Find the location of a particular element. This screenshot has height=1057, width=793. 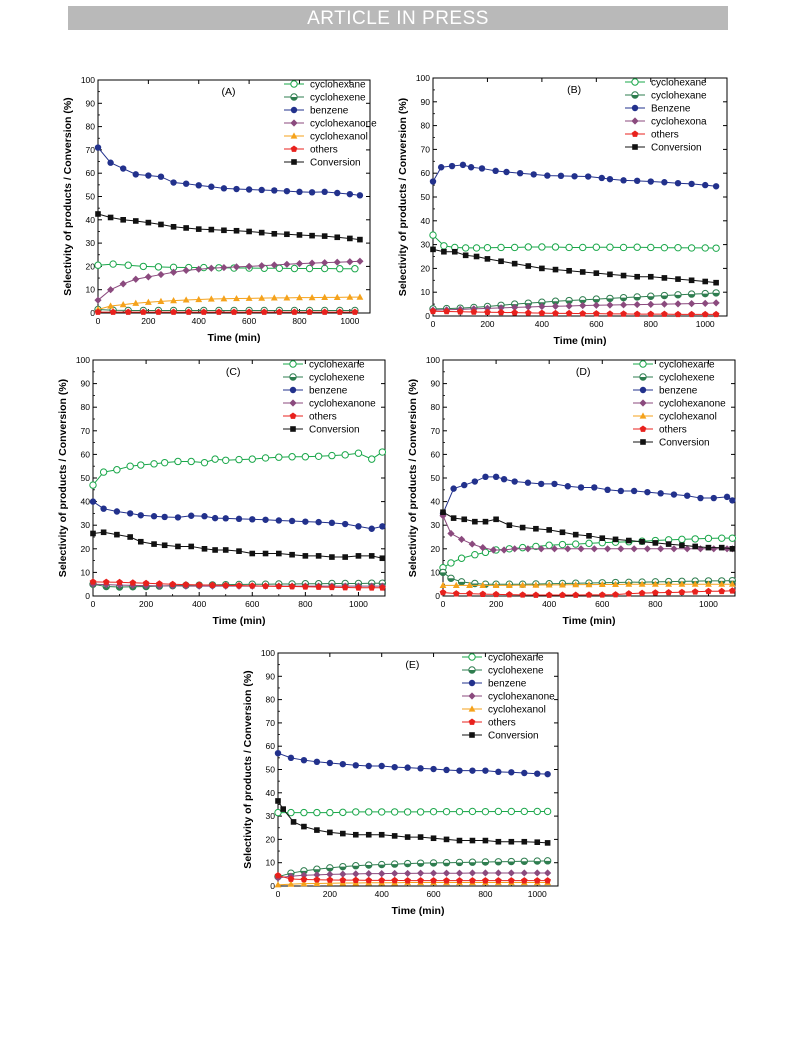

legend-entry-cyclohexanol: cyclohexanol is located at coordinates (326, 137).